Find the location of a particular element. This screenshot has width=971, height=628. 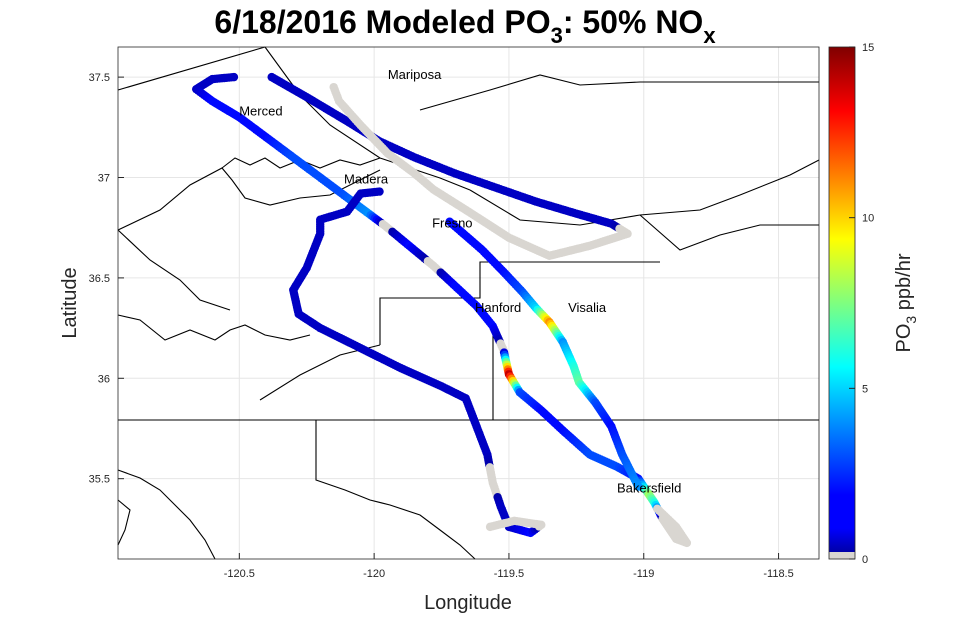

boundary-slo is located at coordinates (166, 514).